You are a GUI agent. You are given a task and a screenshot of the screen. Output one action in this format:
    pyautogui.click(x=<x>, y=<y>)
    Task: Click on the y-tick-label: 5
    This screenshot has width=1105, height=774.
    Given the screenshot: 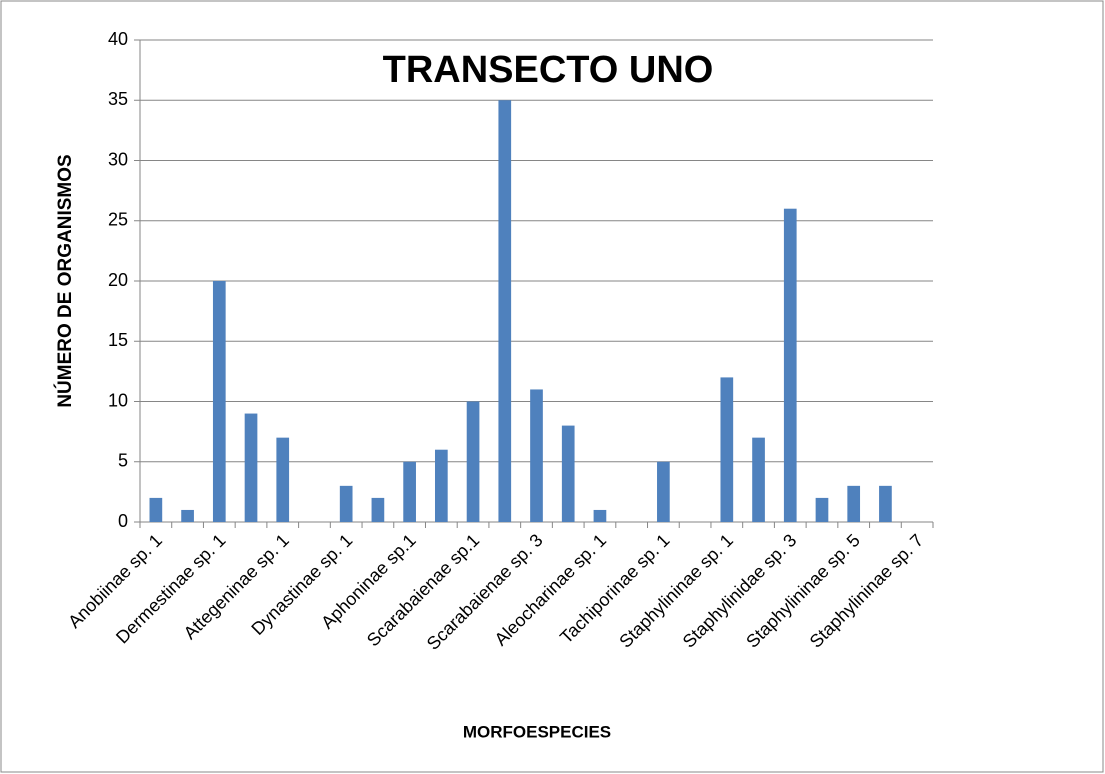 What is the action you would take?
    pyautogui.click(x=123, y=461)
    